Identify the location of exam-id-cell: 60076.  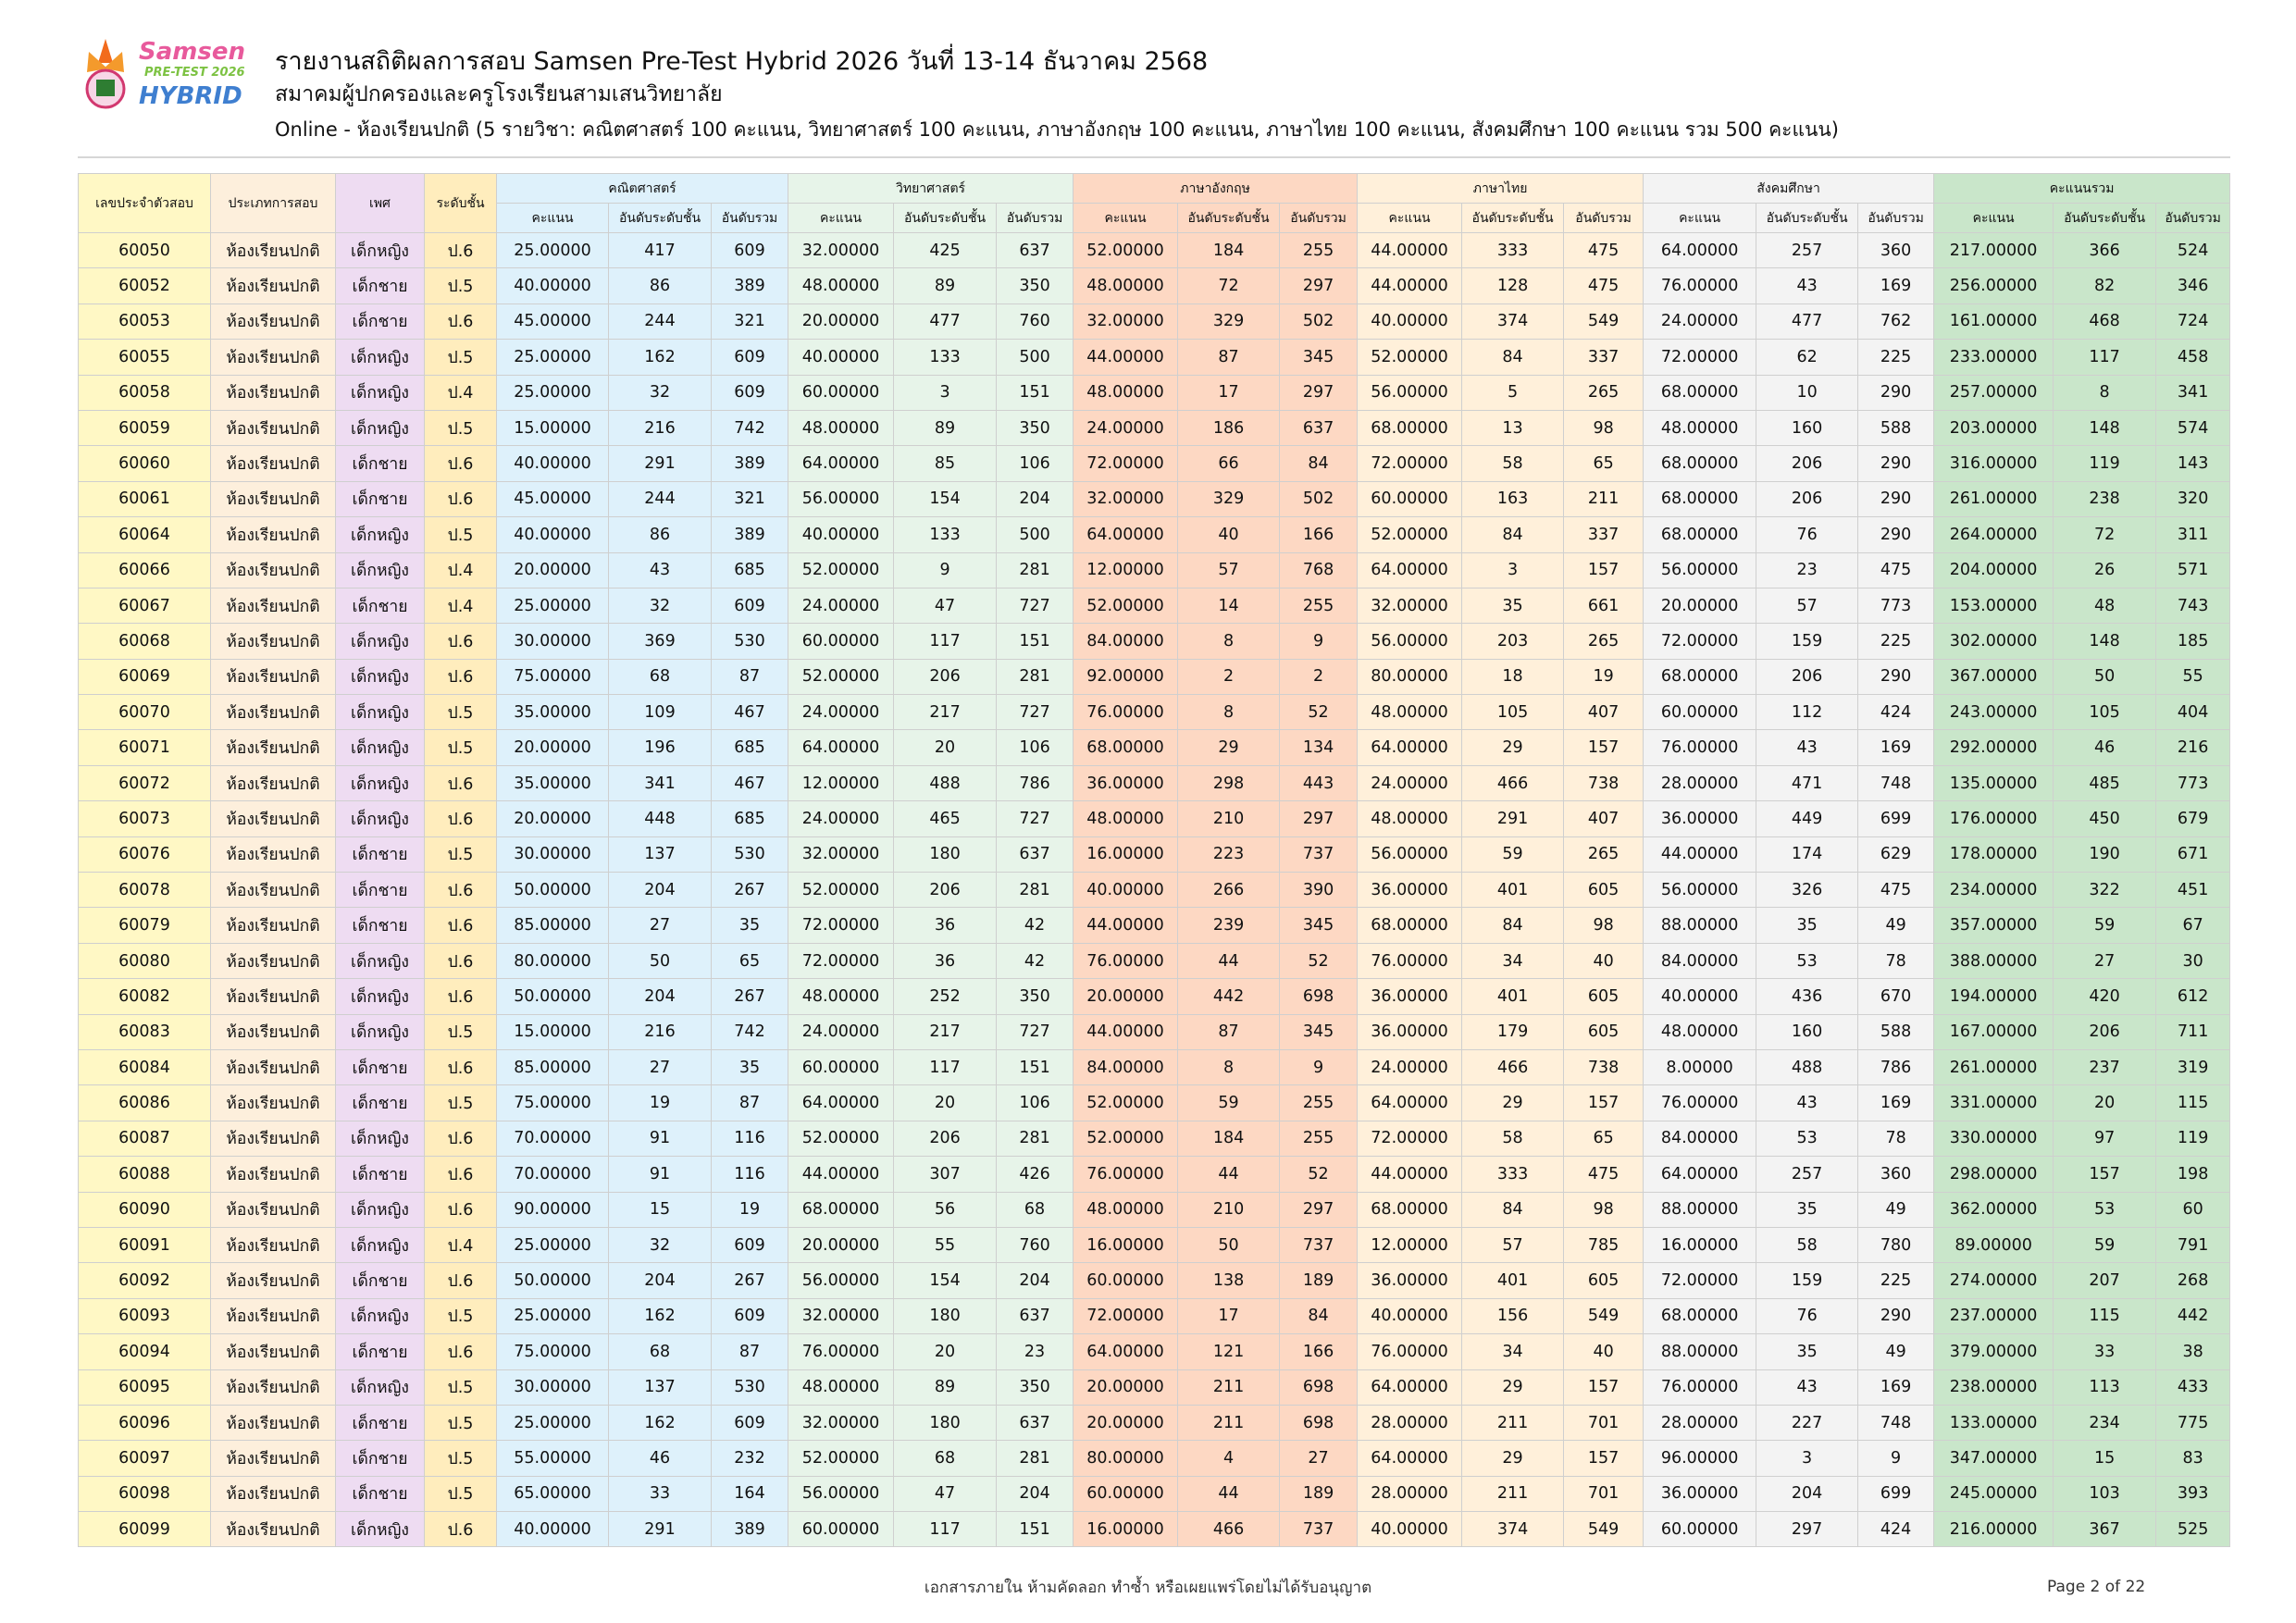
(144, 854).